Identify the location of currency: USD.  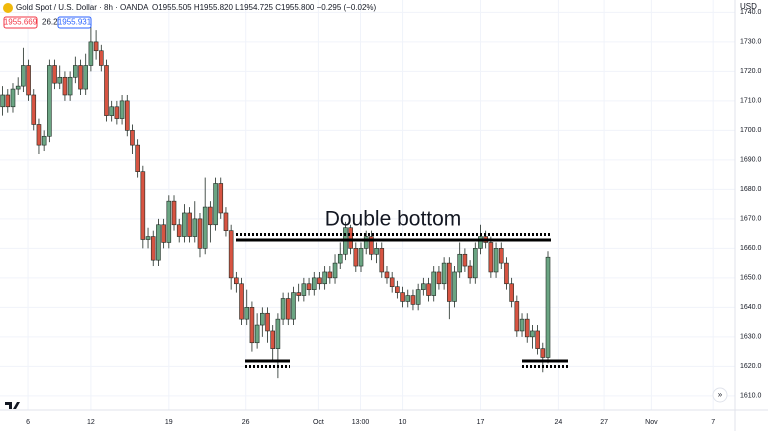
(748, 6).